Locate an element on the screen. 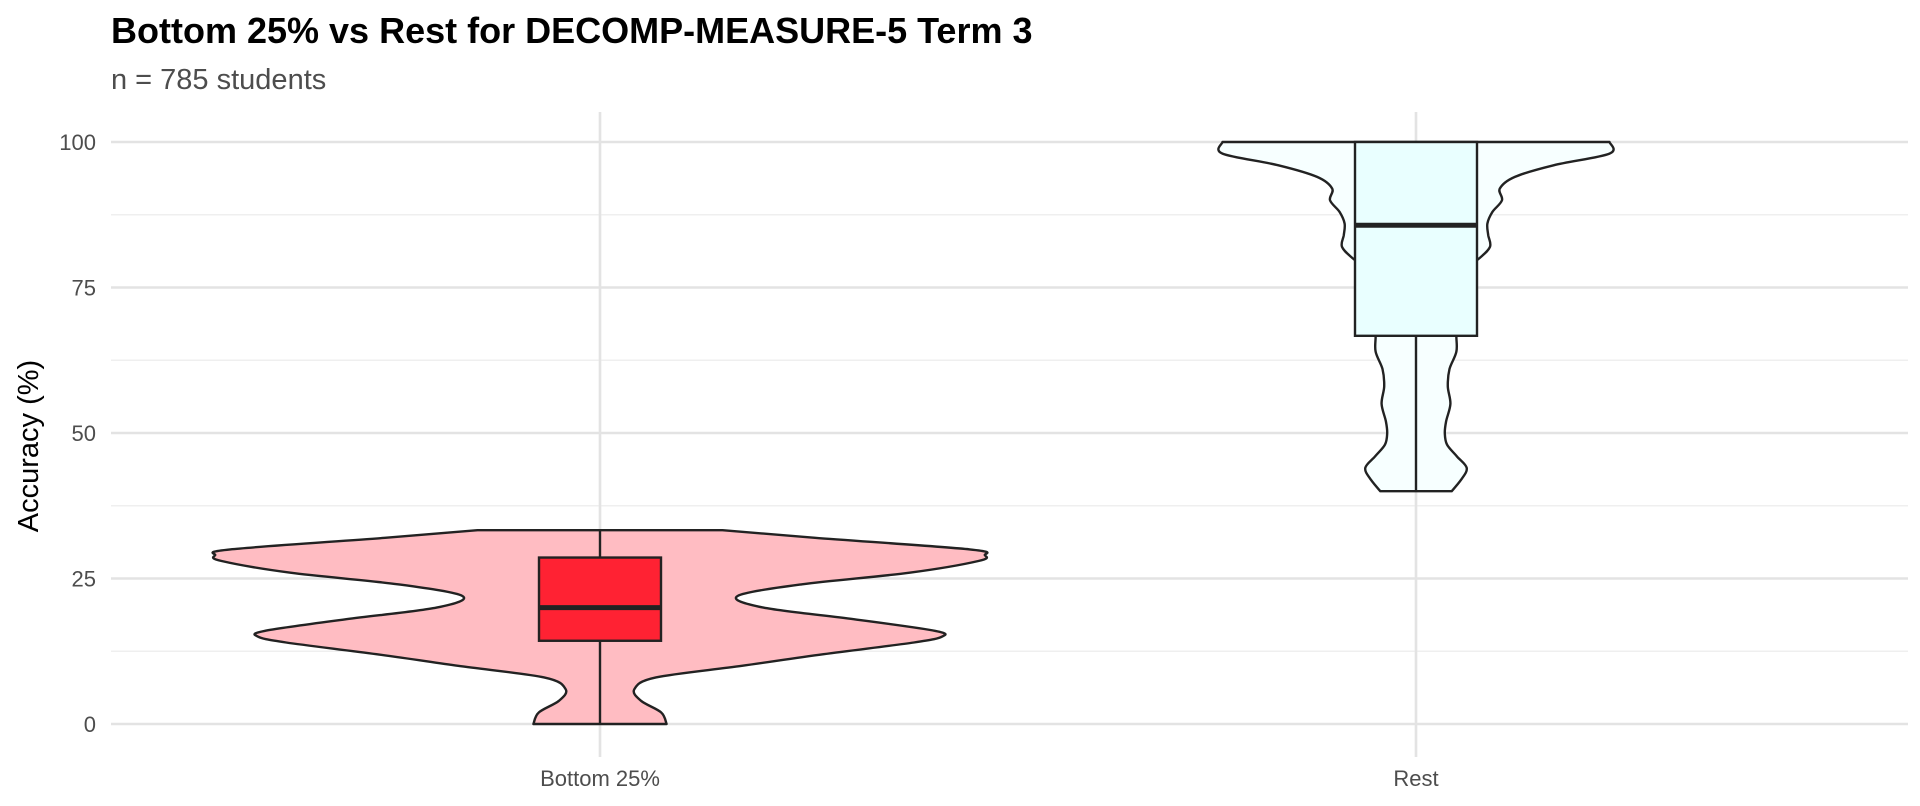 The image size is (1920, 806). y-tick-label: 50 is located at coordinates (84, 433).